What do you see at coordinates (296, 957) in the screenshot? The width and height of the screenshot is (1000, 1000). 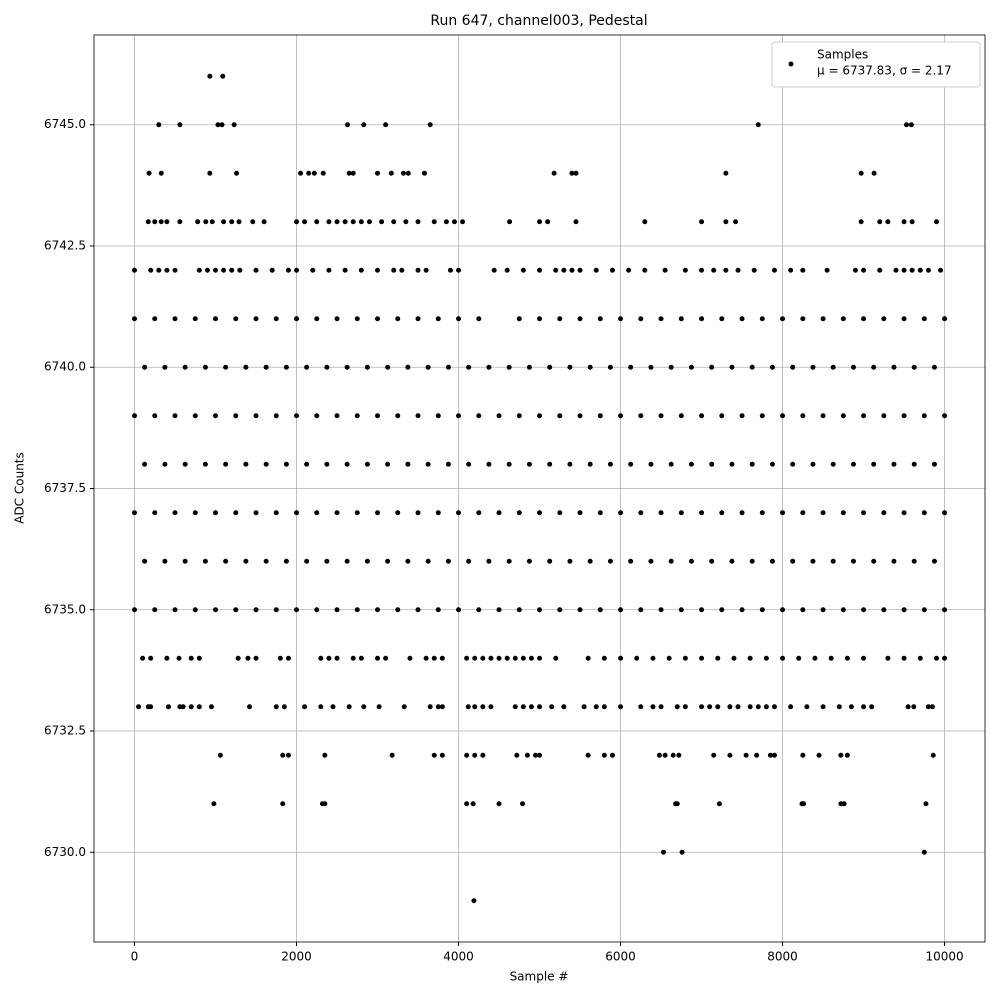 I see `x-tick-label: 2000` at bounding box center [296, 957].